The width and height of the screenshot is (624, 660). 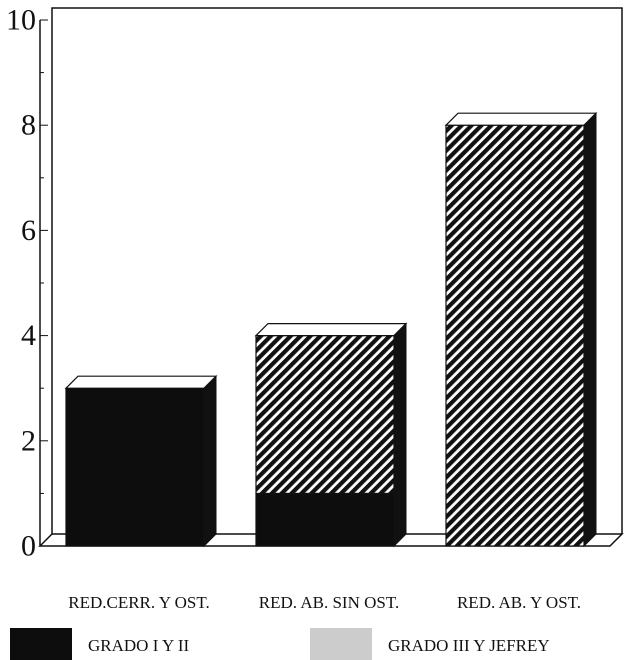 I want to click on y-tick-label: 4, so click(x=28, y=335).